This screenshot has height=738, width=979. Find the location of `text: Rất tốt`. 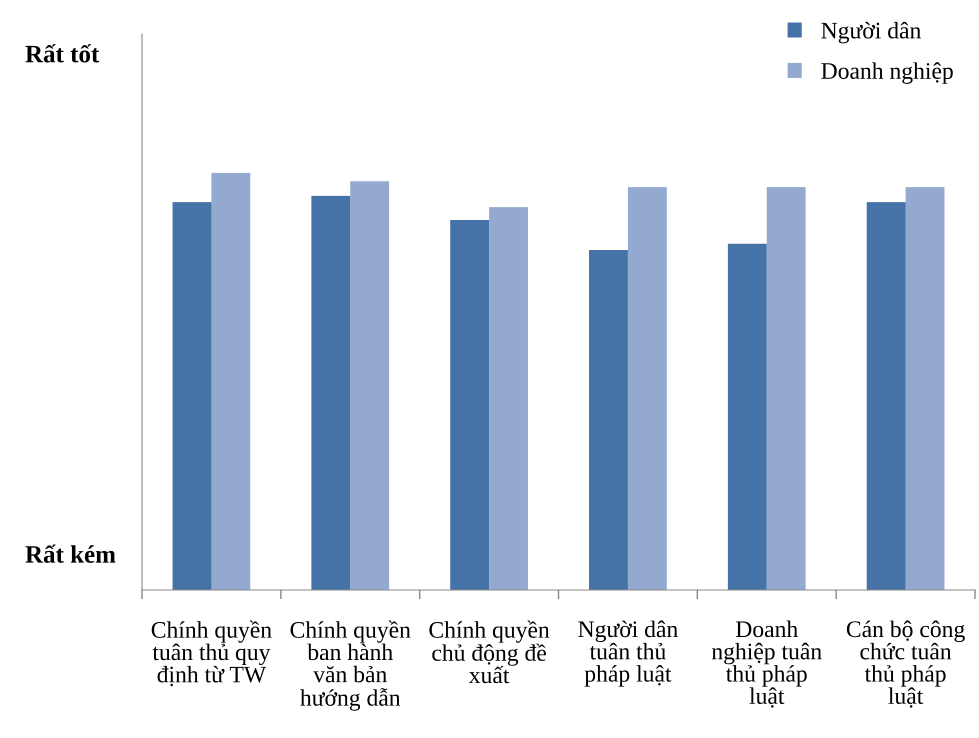

text: Rất tốt is located at coordinates (62, 53).